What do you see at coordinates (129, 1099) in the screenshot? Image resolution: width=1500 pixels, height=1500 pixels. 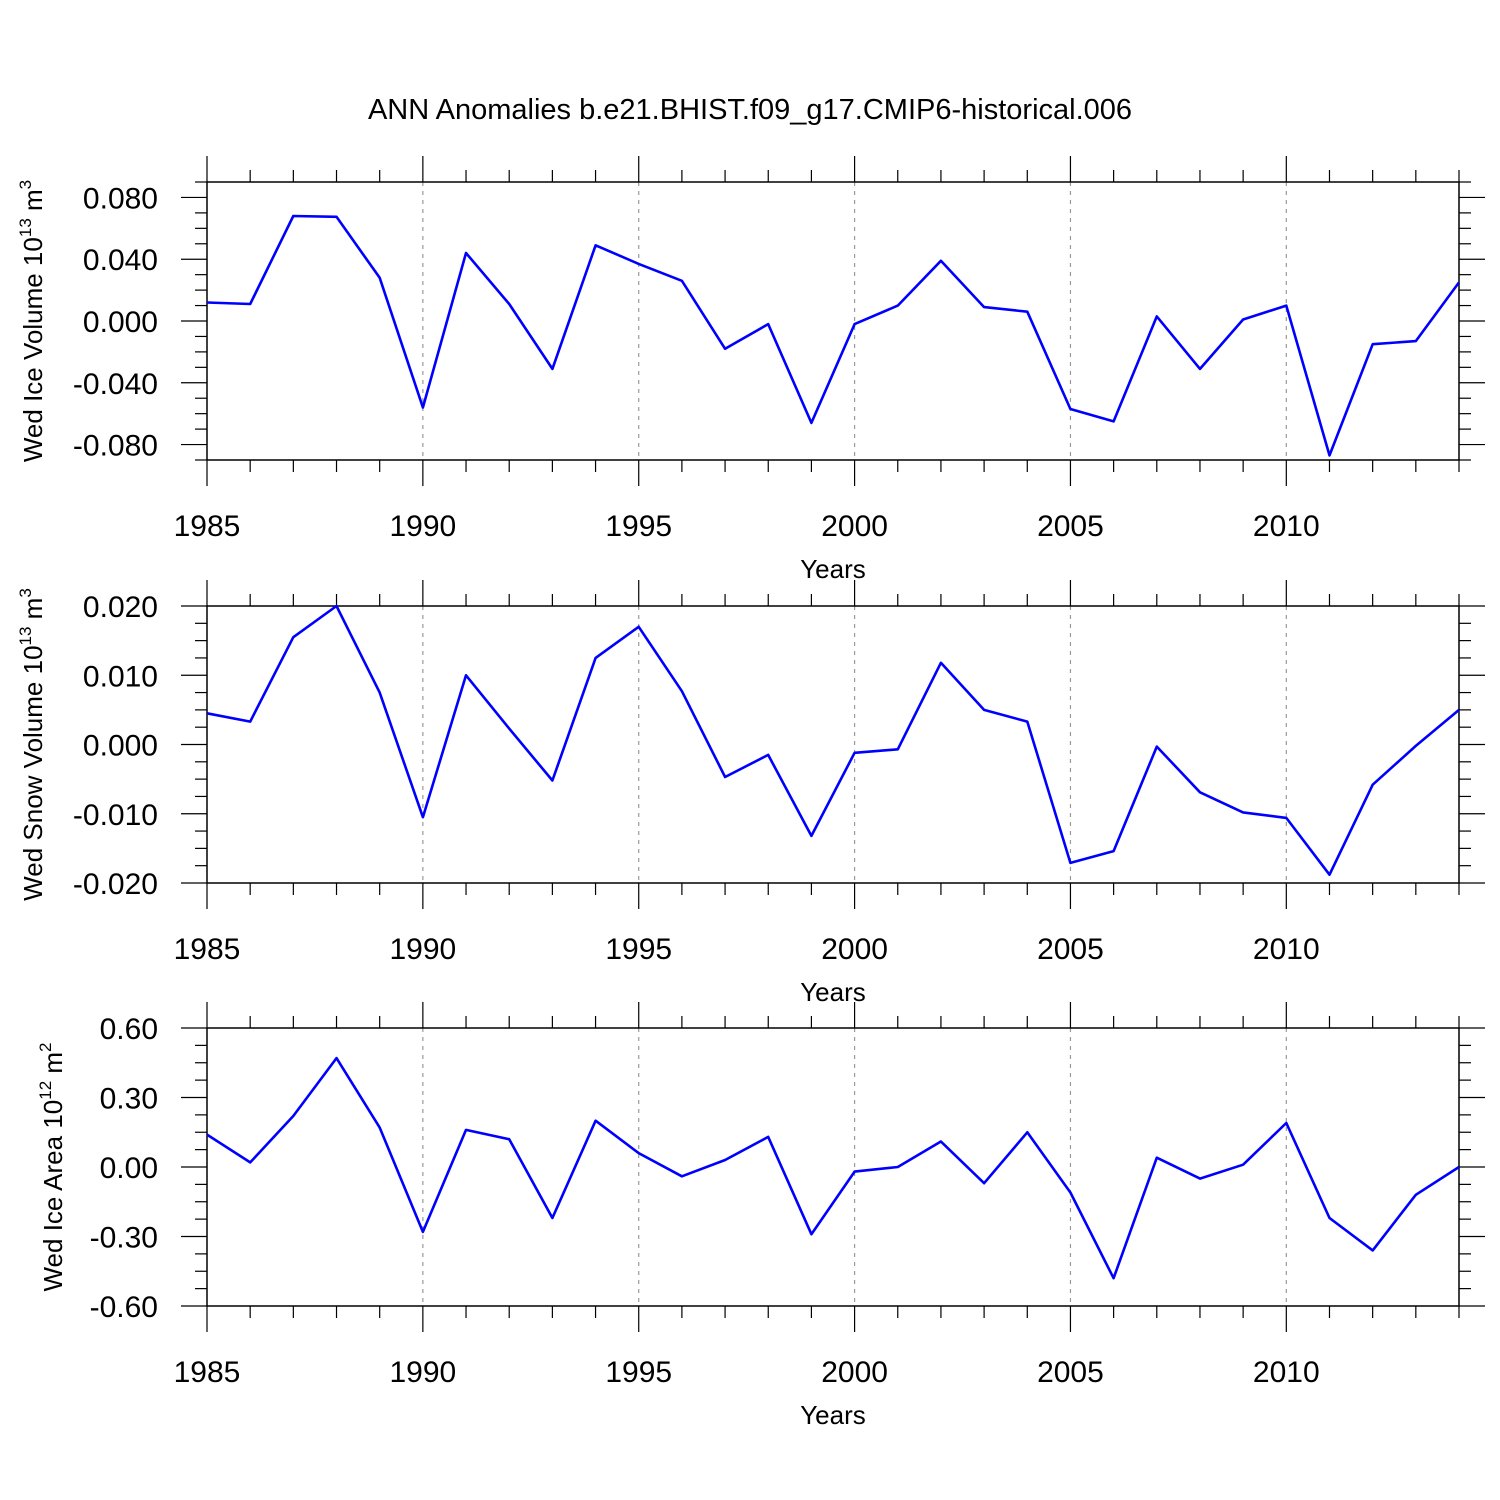 I see `y-tick-label: 0.30` at bounding box center [129, 1099].